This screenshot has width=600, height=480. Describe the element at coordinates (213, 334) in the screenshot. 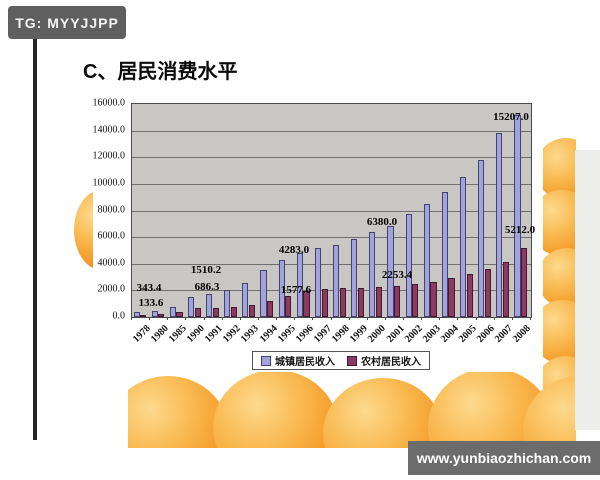

I see `x-tick-label: 1991` at that location.